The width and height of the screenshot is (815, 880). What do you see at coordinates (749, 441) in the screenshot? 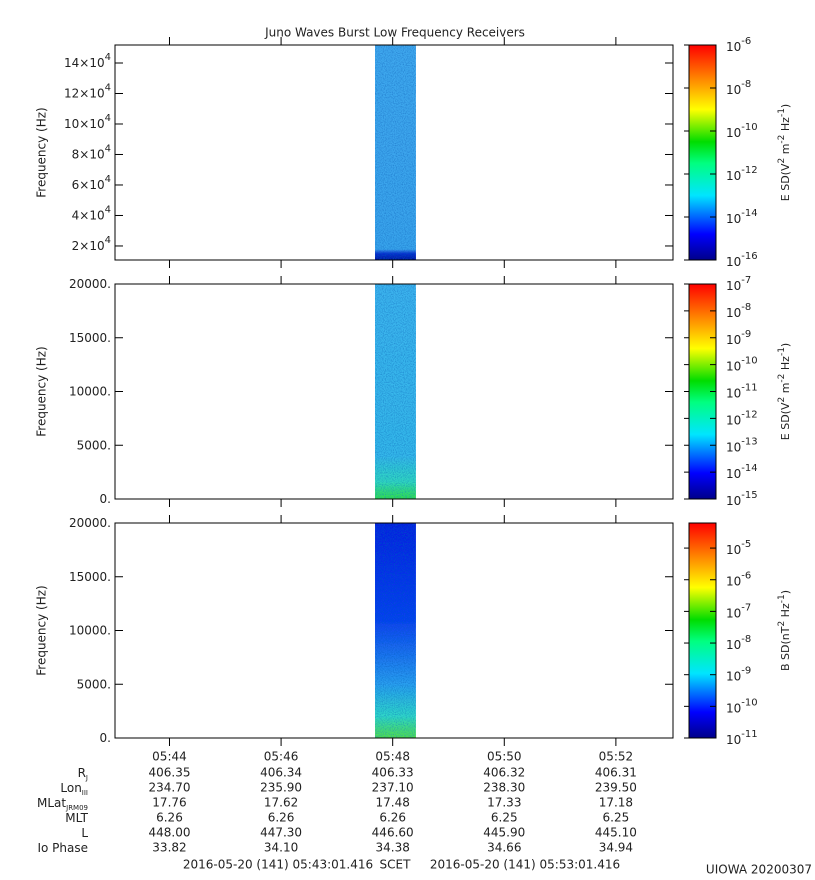
I see `colorbar-tick-exponent: -13` at bounding box center [749, 441].